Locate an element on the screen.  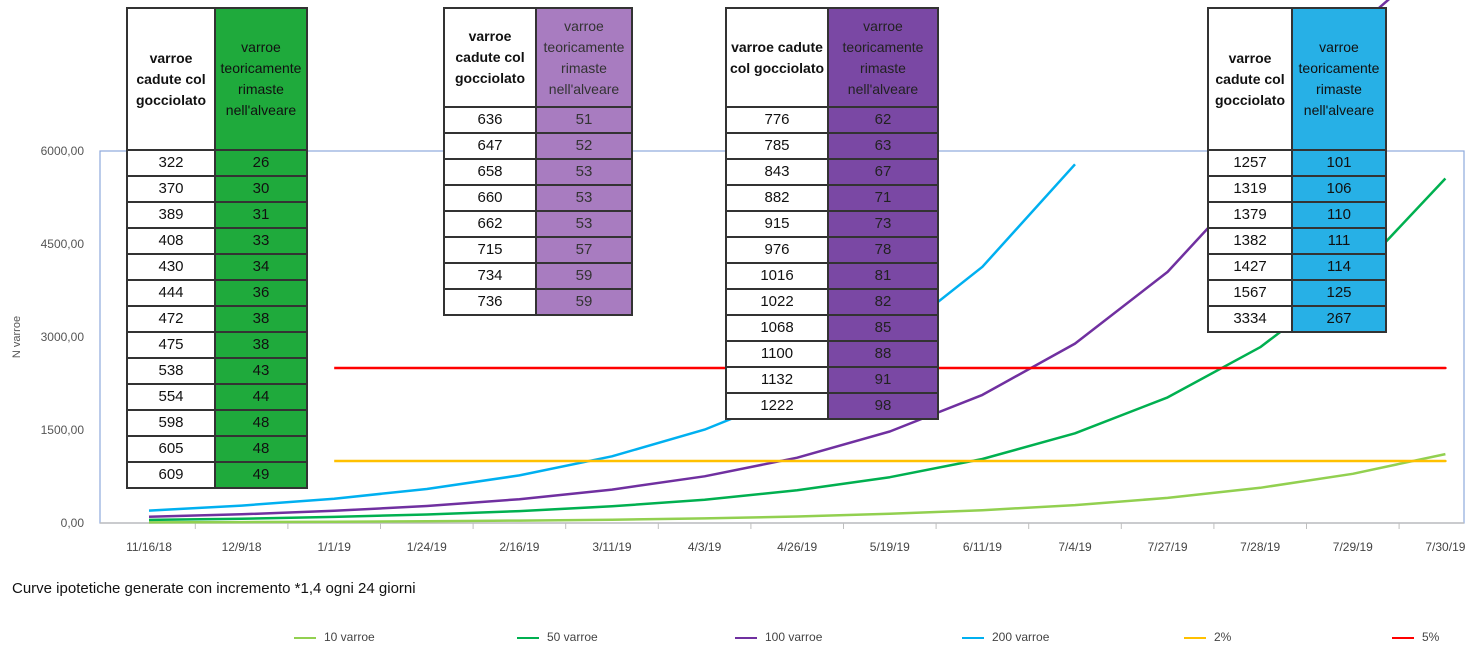
table-row: 1567 125 is located at coordinates (1297, 293).